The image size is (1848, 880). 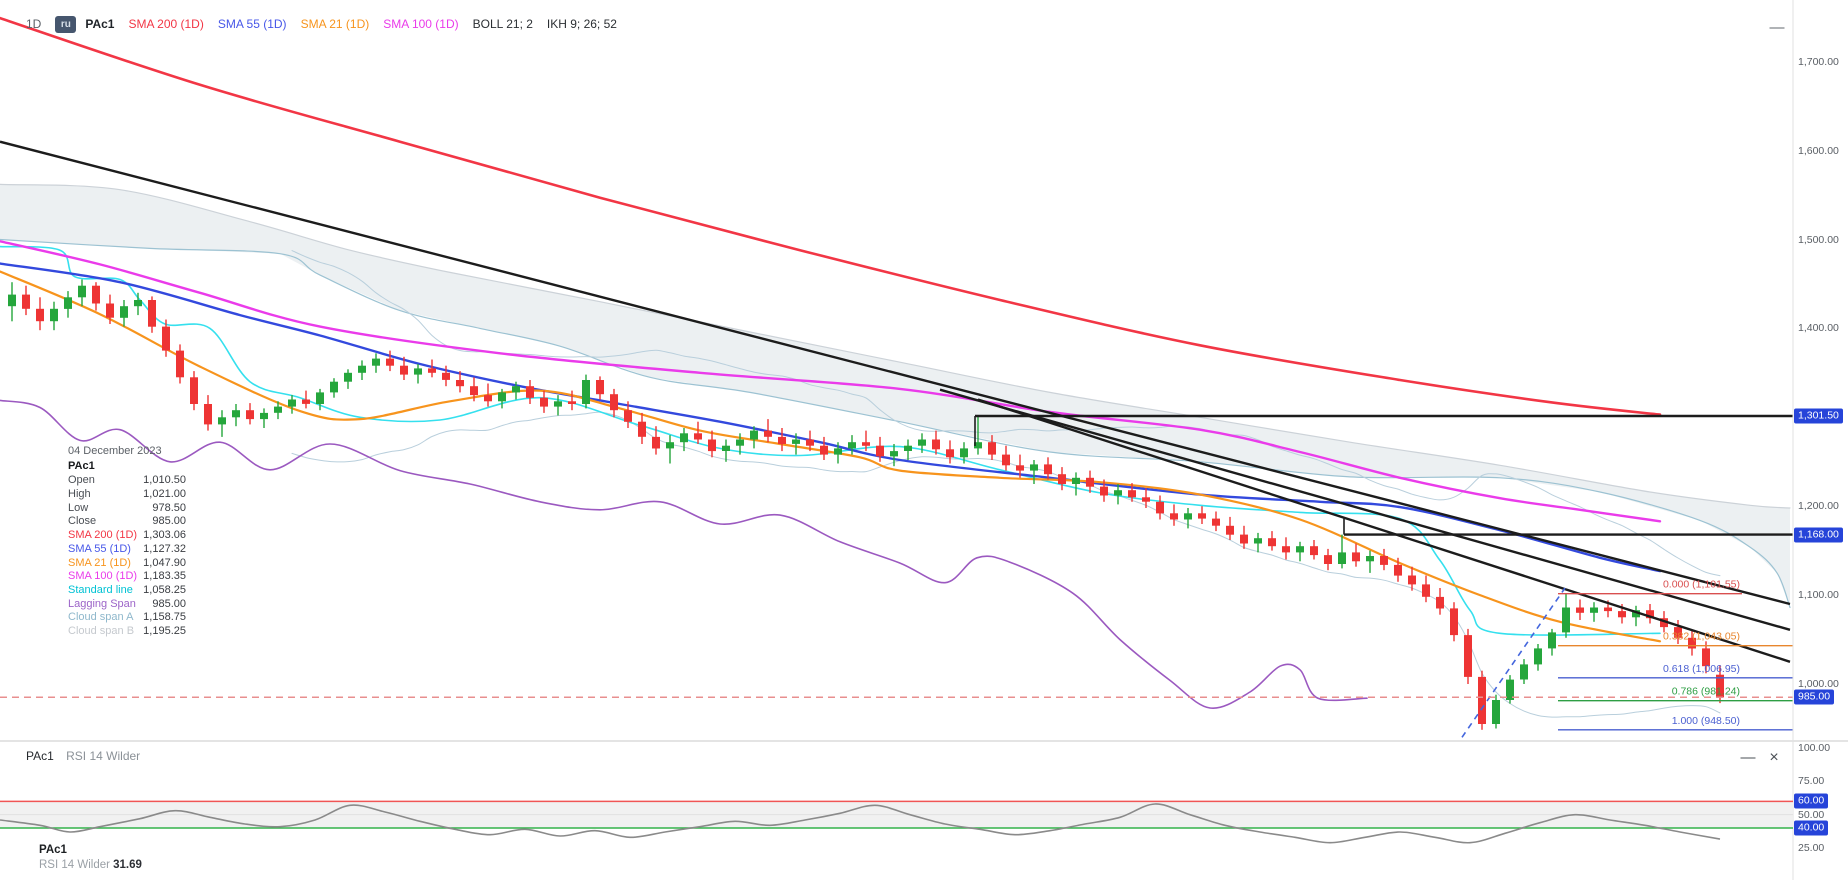 What do you see at coordinates (252, 24) in the screenshot?
I see `legend-item-2: SMA 55 (1D)` at bounding box center [252, 24].